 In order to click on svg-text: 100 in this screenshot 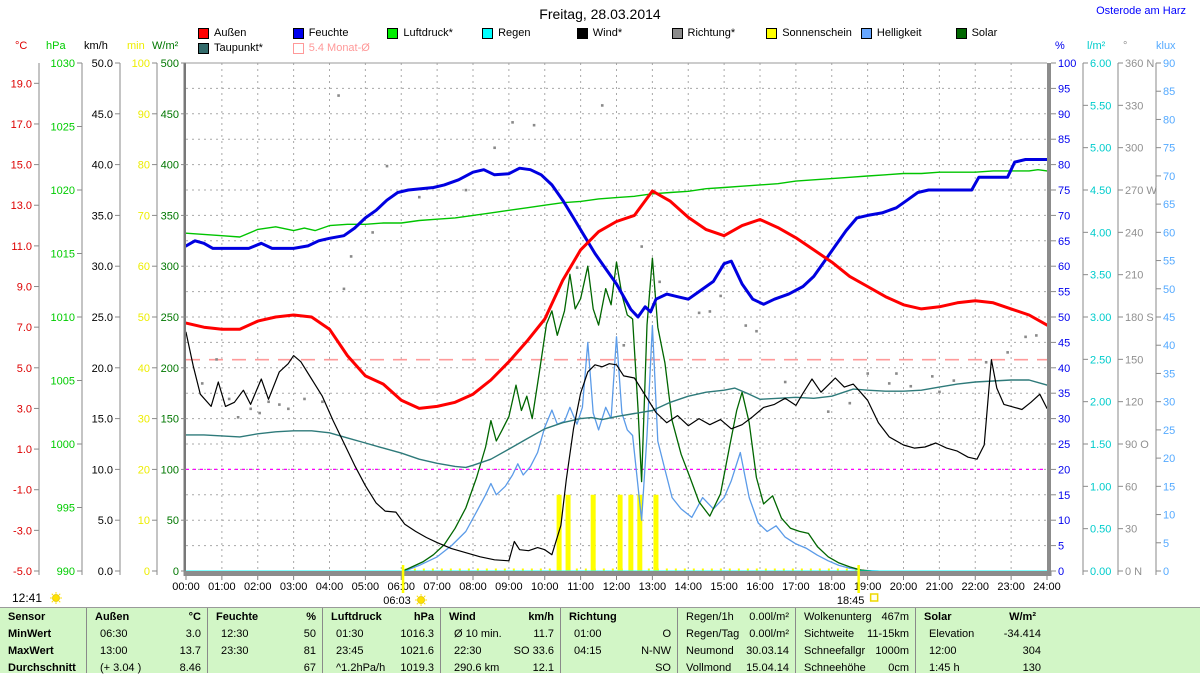, I will do `click(141, 64)`.